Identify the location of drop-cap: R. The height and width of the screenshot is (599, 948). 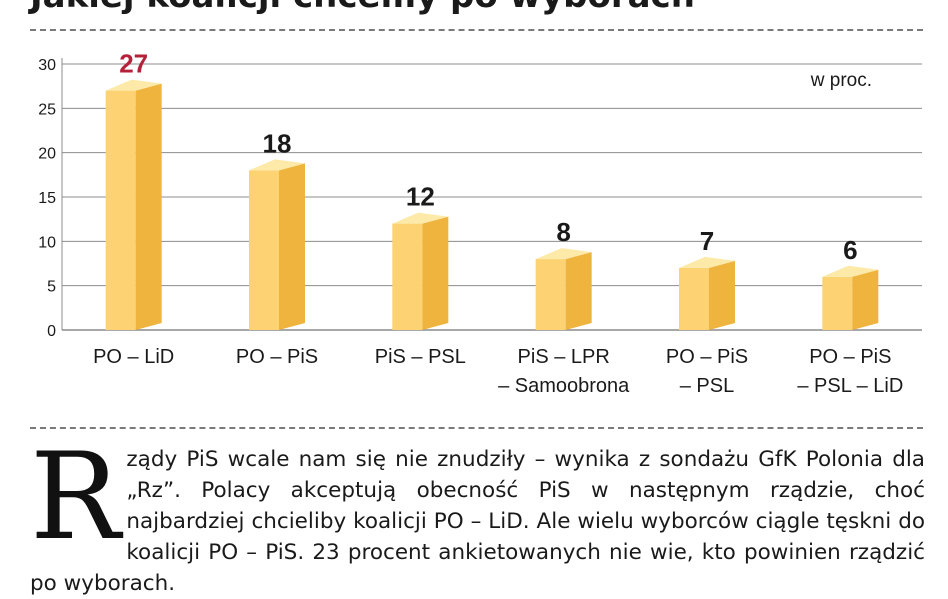
(75, 497).